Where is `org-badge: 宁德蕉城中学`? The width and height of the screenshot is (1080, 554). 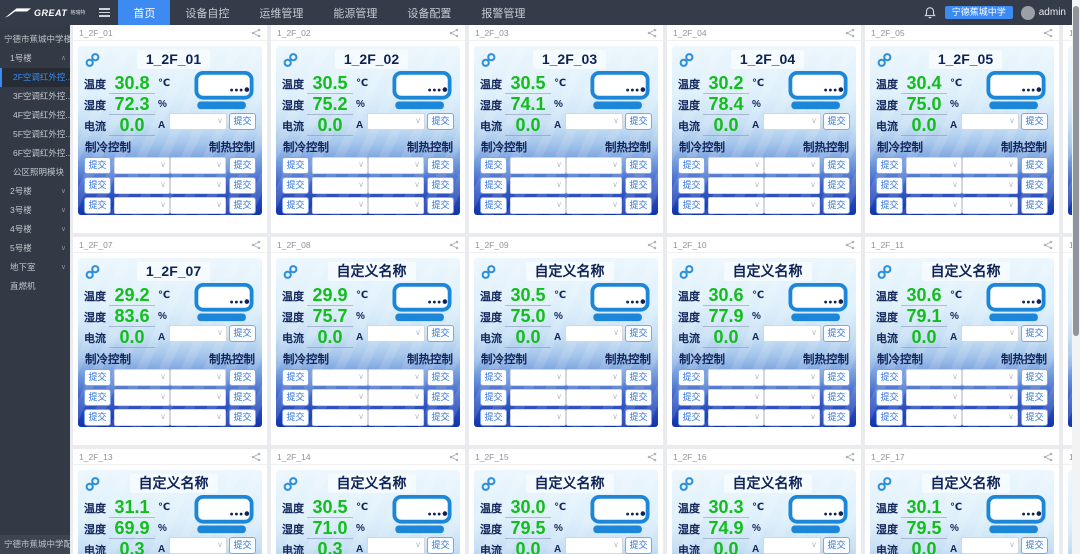 org-badge: 宁德蕉城中学 is located at coordinates (978, 12).